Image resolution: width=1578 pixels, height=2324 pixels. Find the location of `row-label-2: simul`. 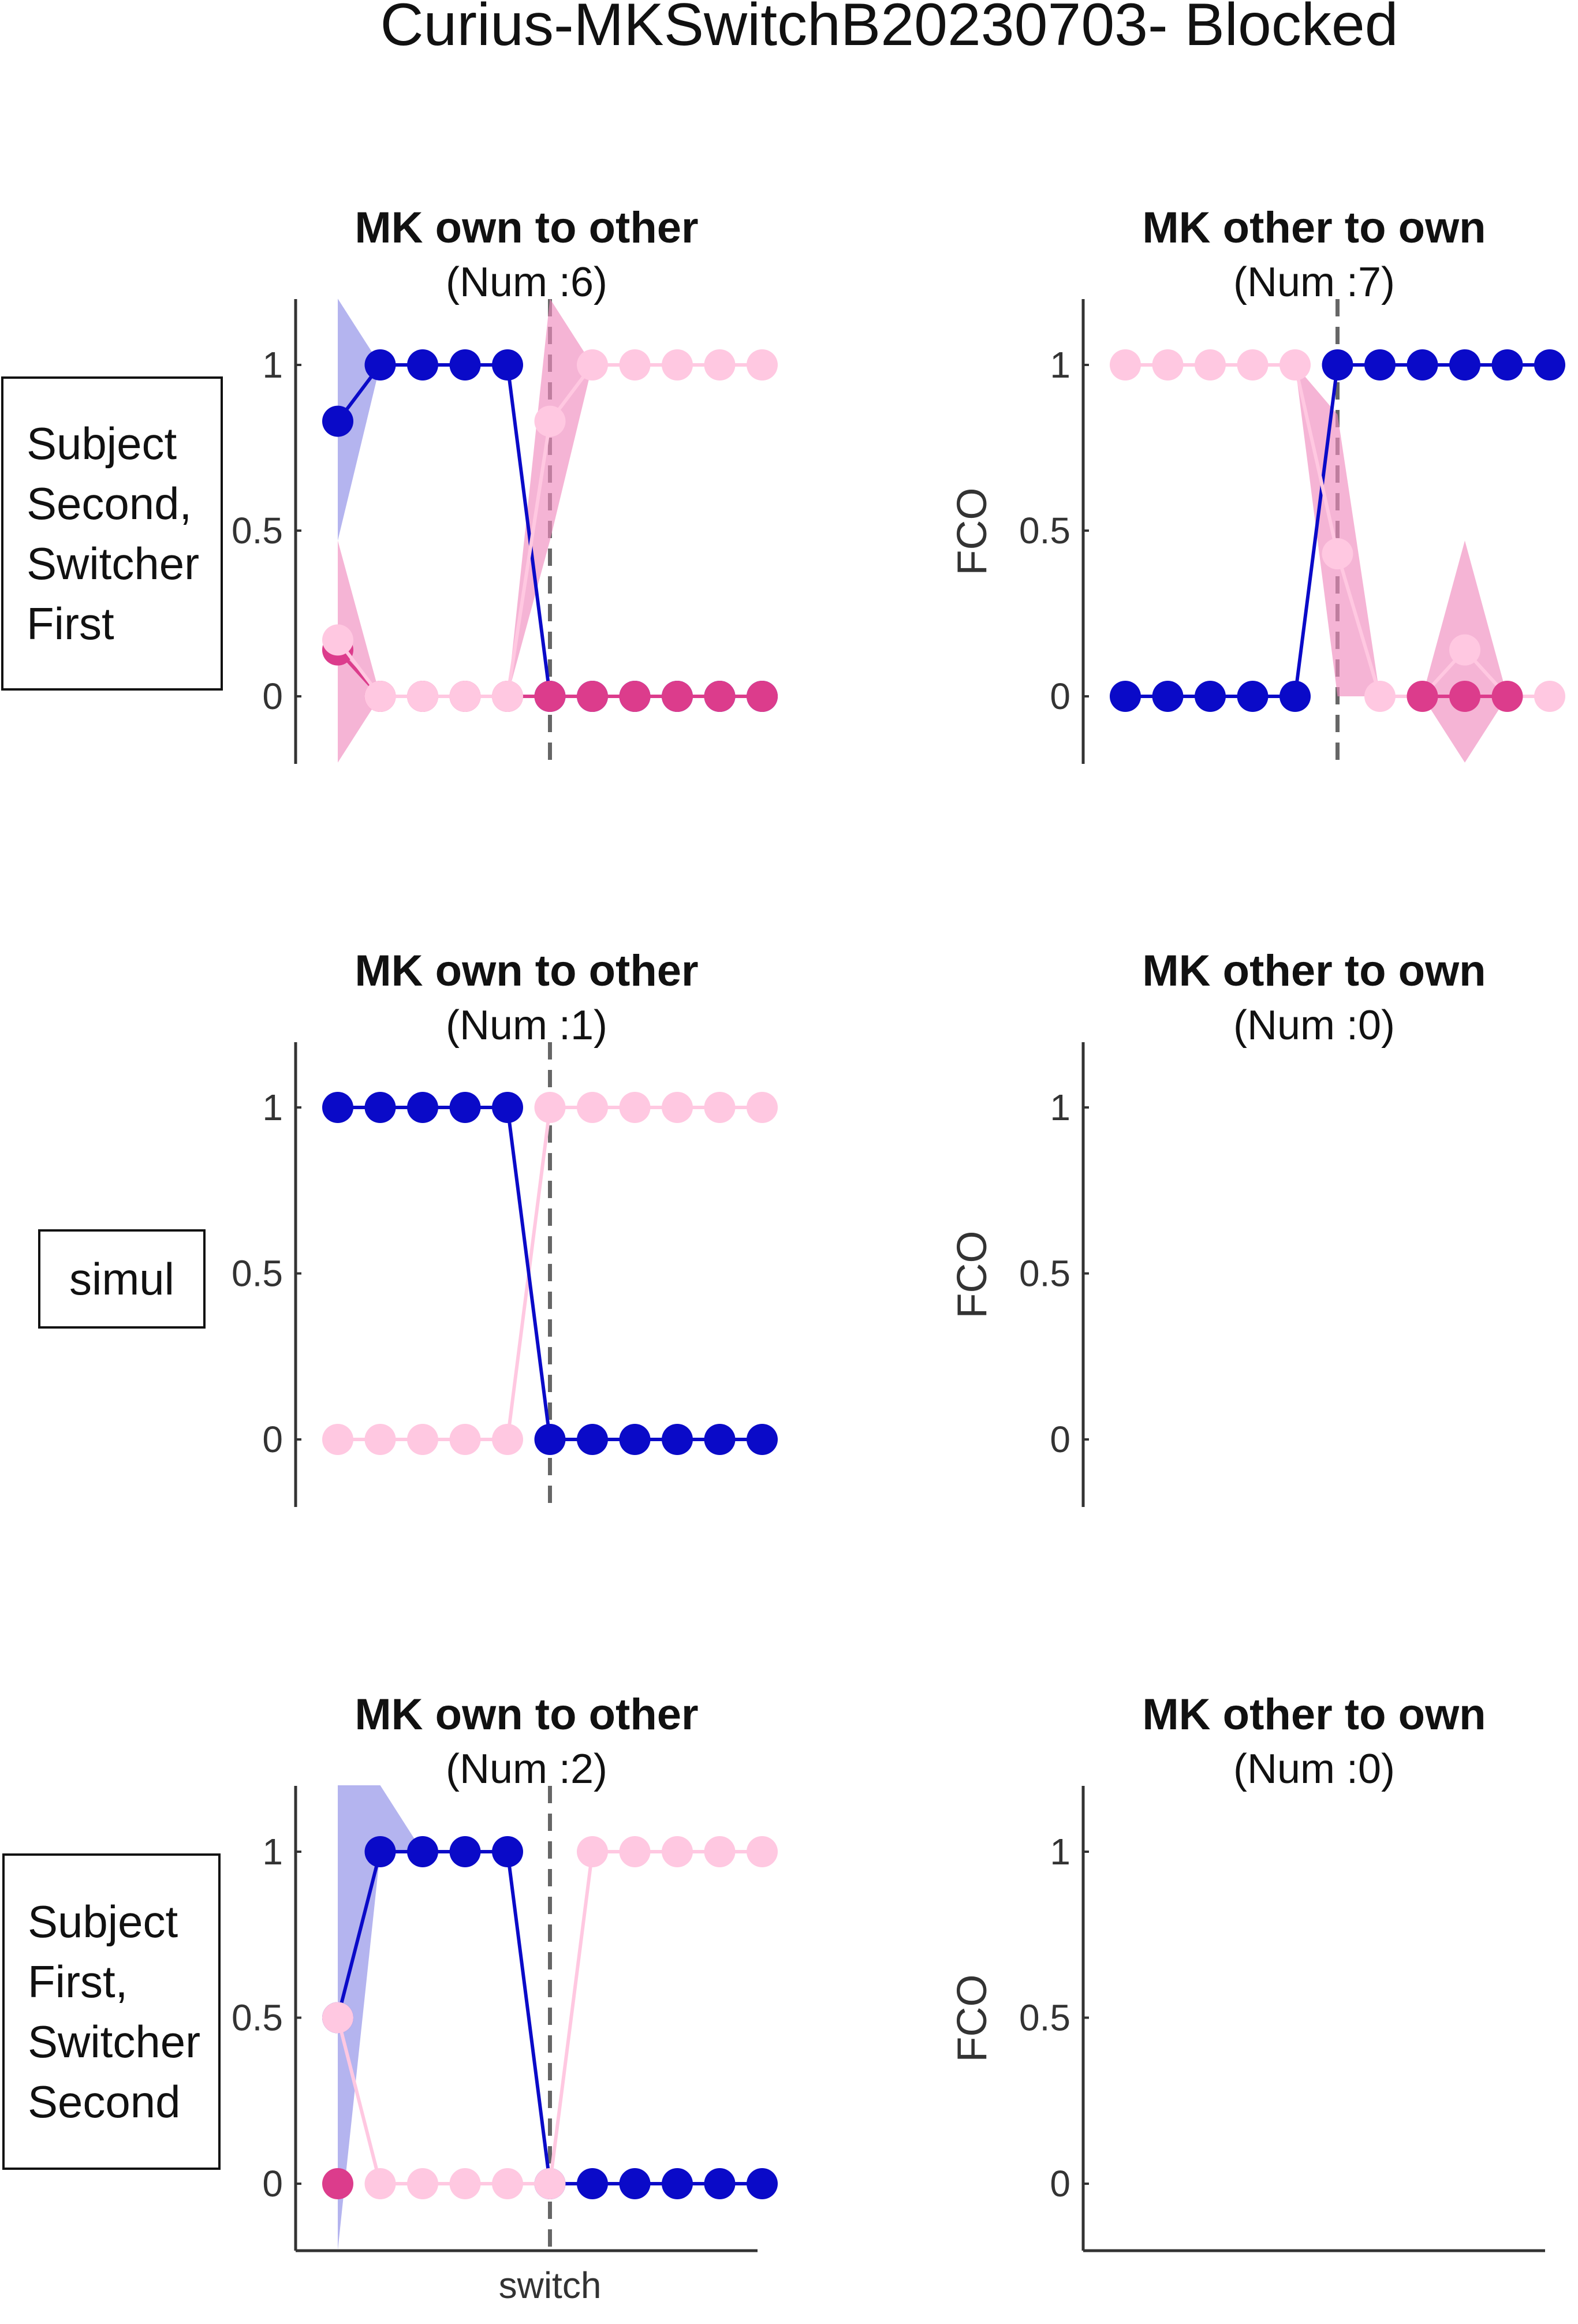

row-label-2: simul is located at coordinates (122, 1279).